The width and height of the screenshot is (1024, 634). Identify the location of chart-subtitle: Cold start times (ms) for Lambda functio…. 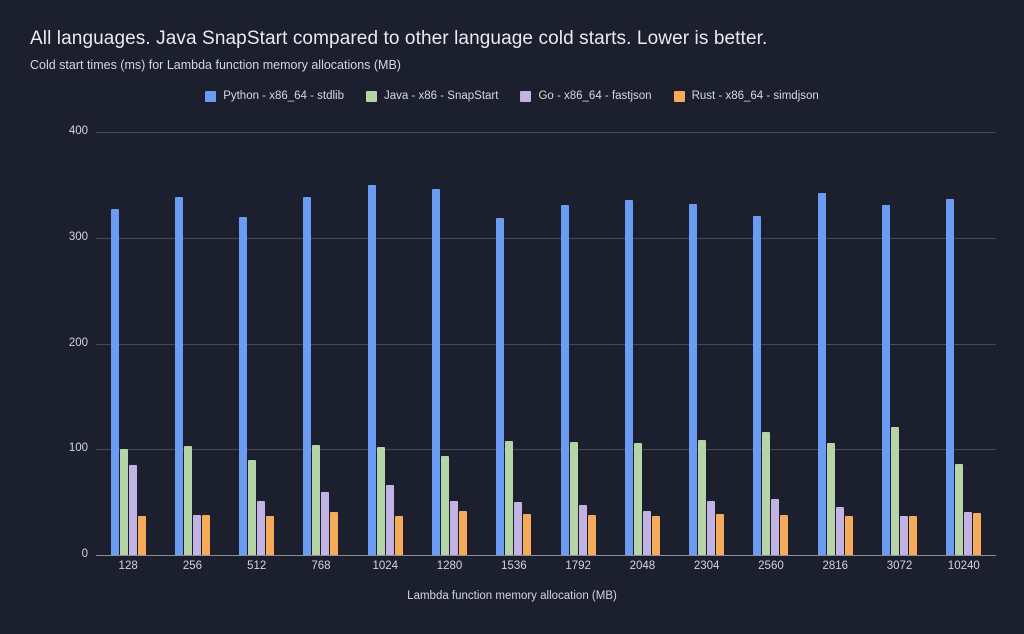
(215, 65).